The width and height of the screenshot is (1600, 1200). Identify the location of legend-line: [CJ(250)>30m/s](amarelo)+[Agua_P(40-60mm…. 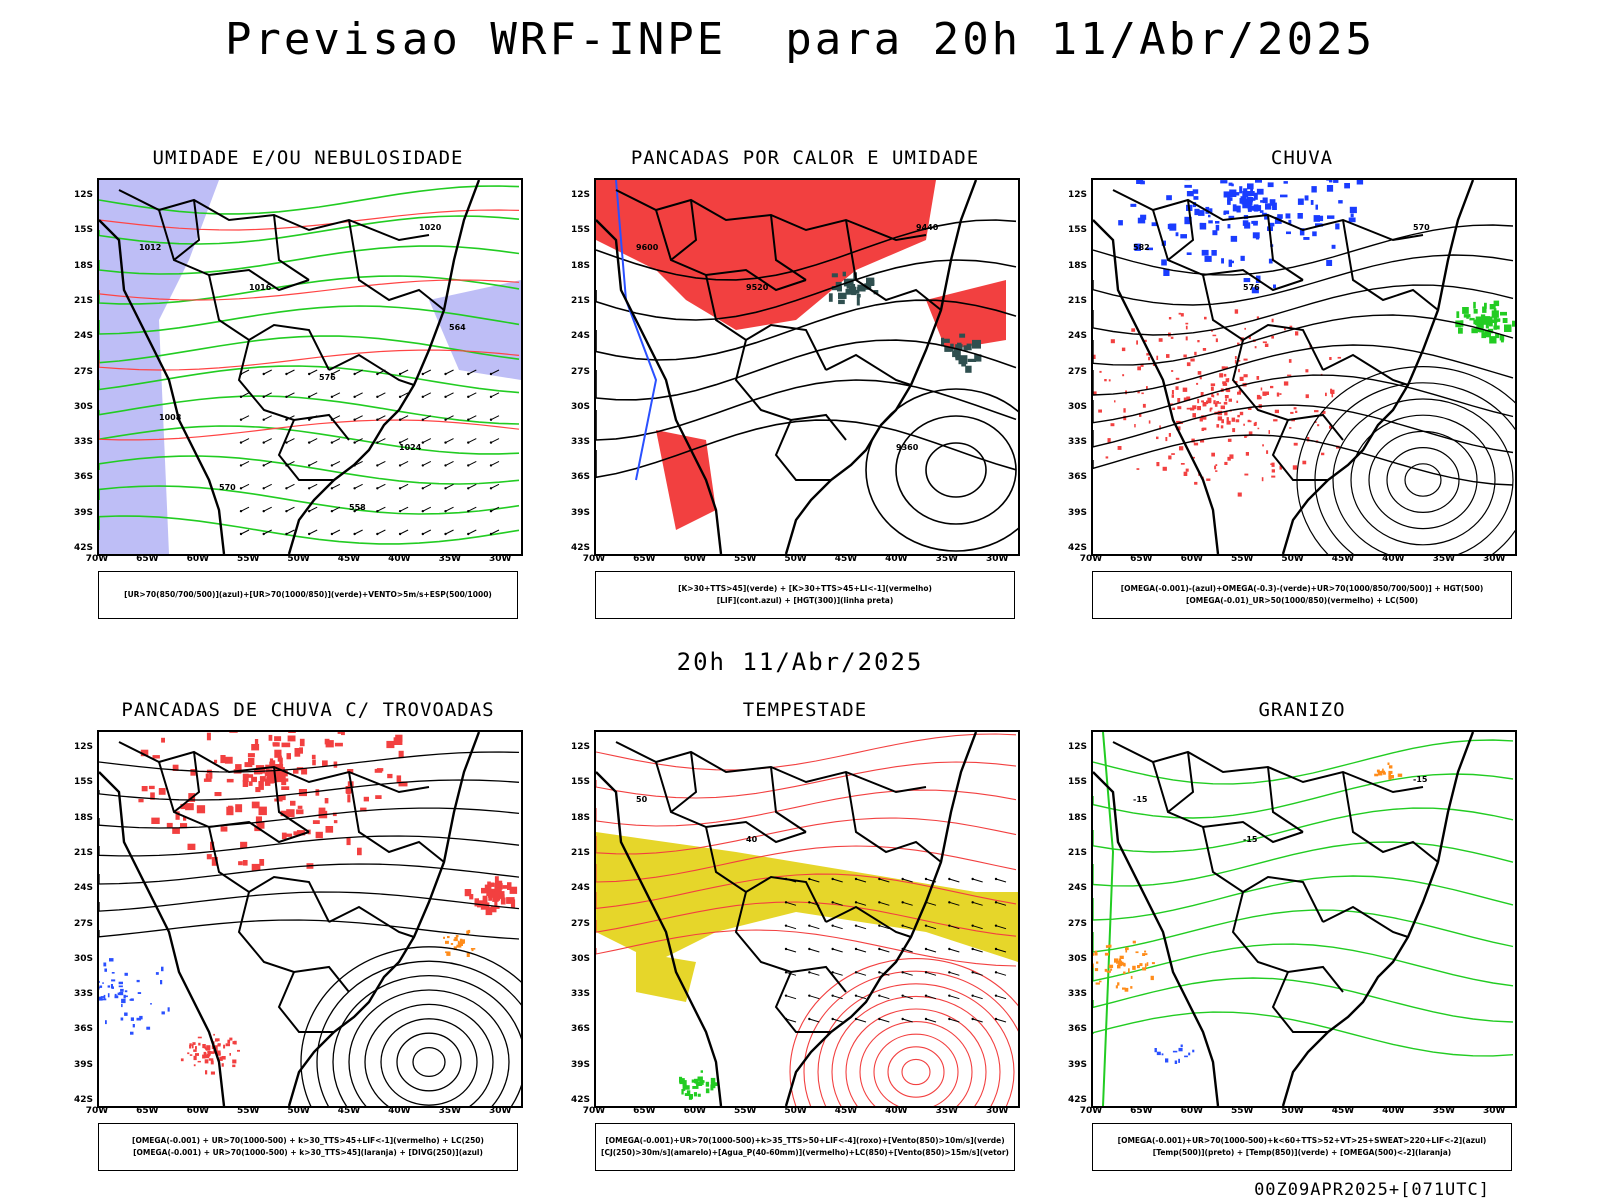
(805, 1152).